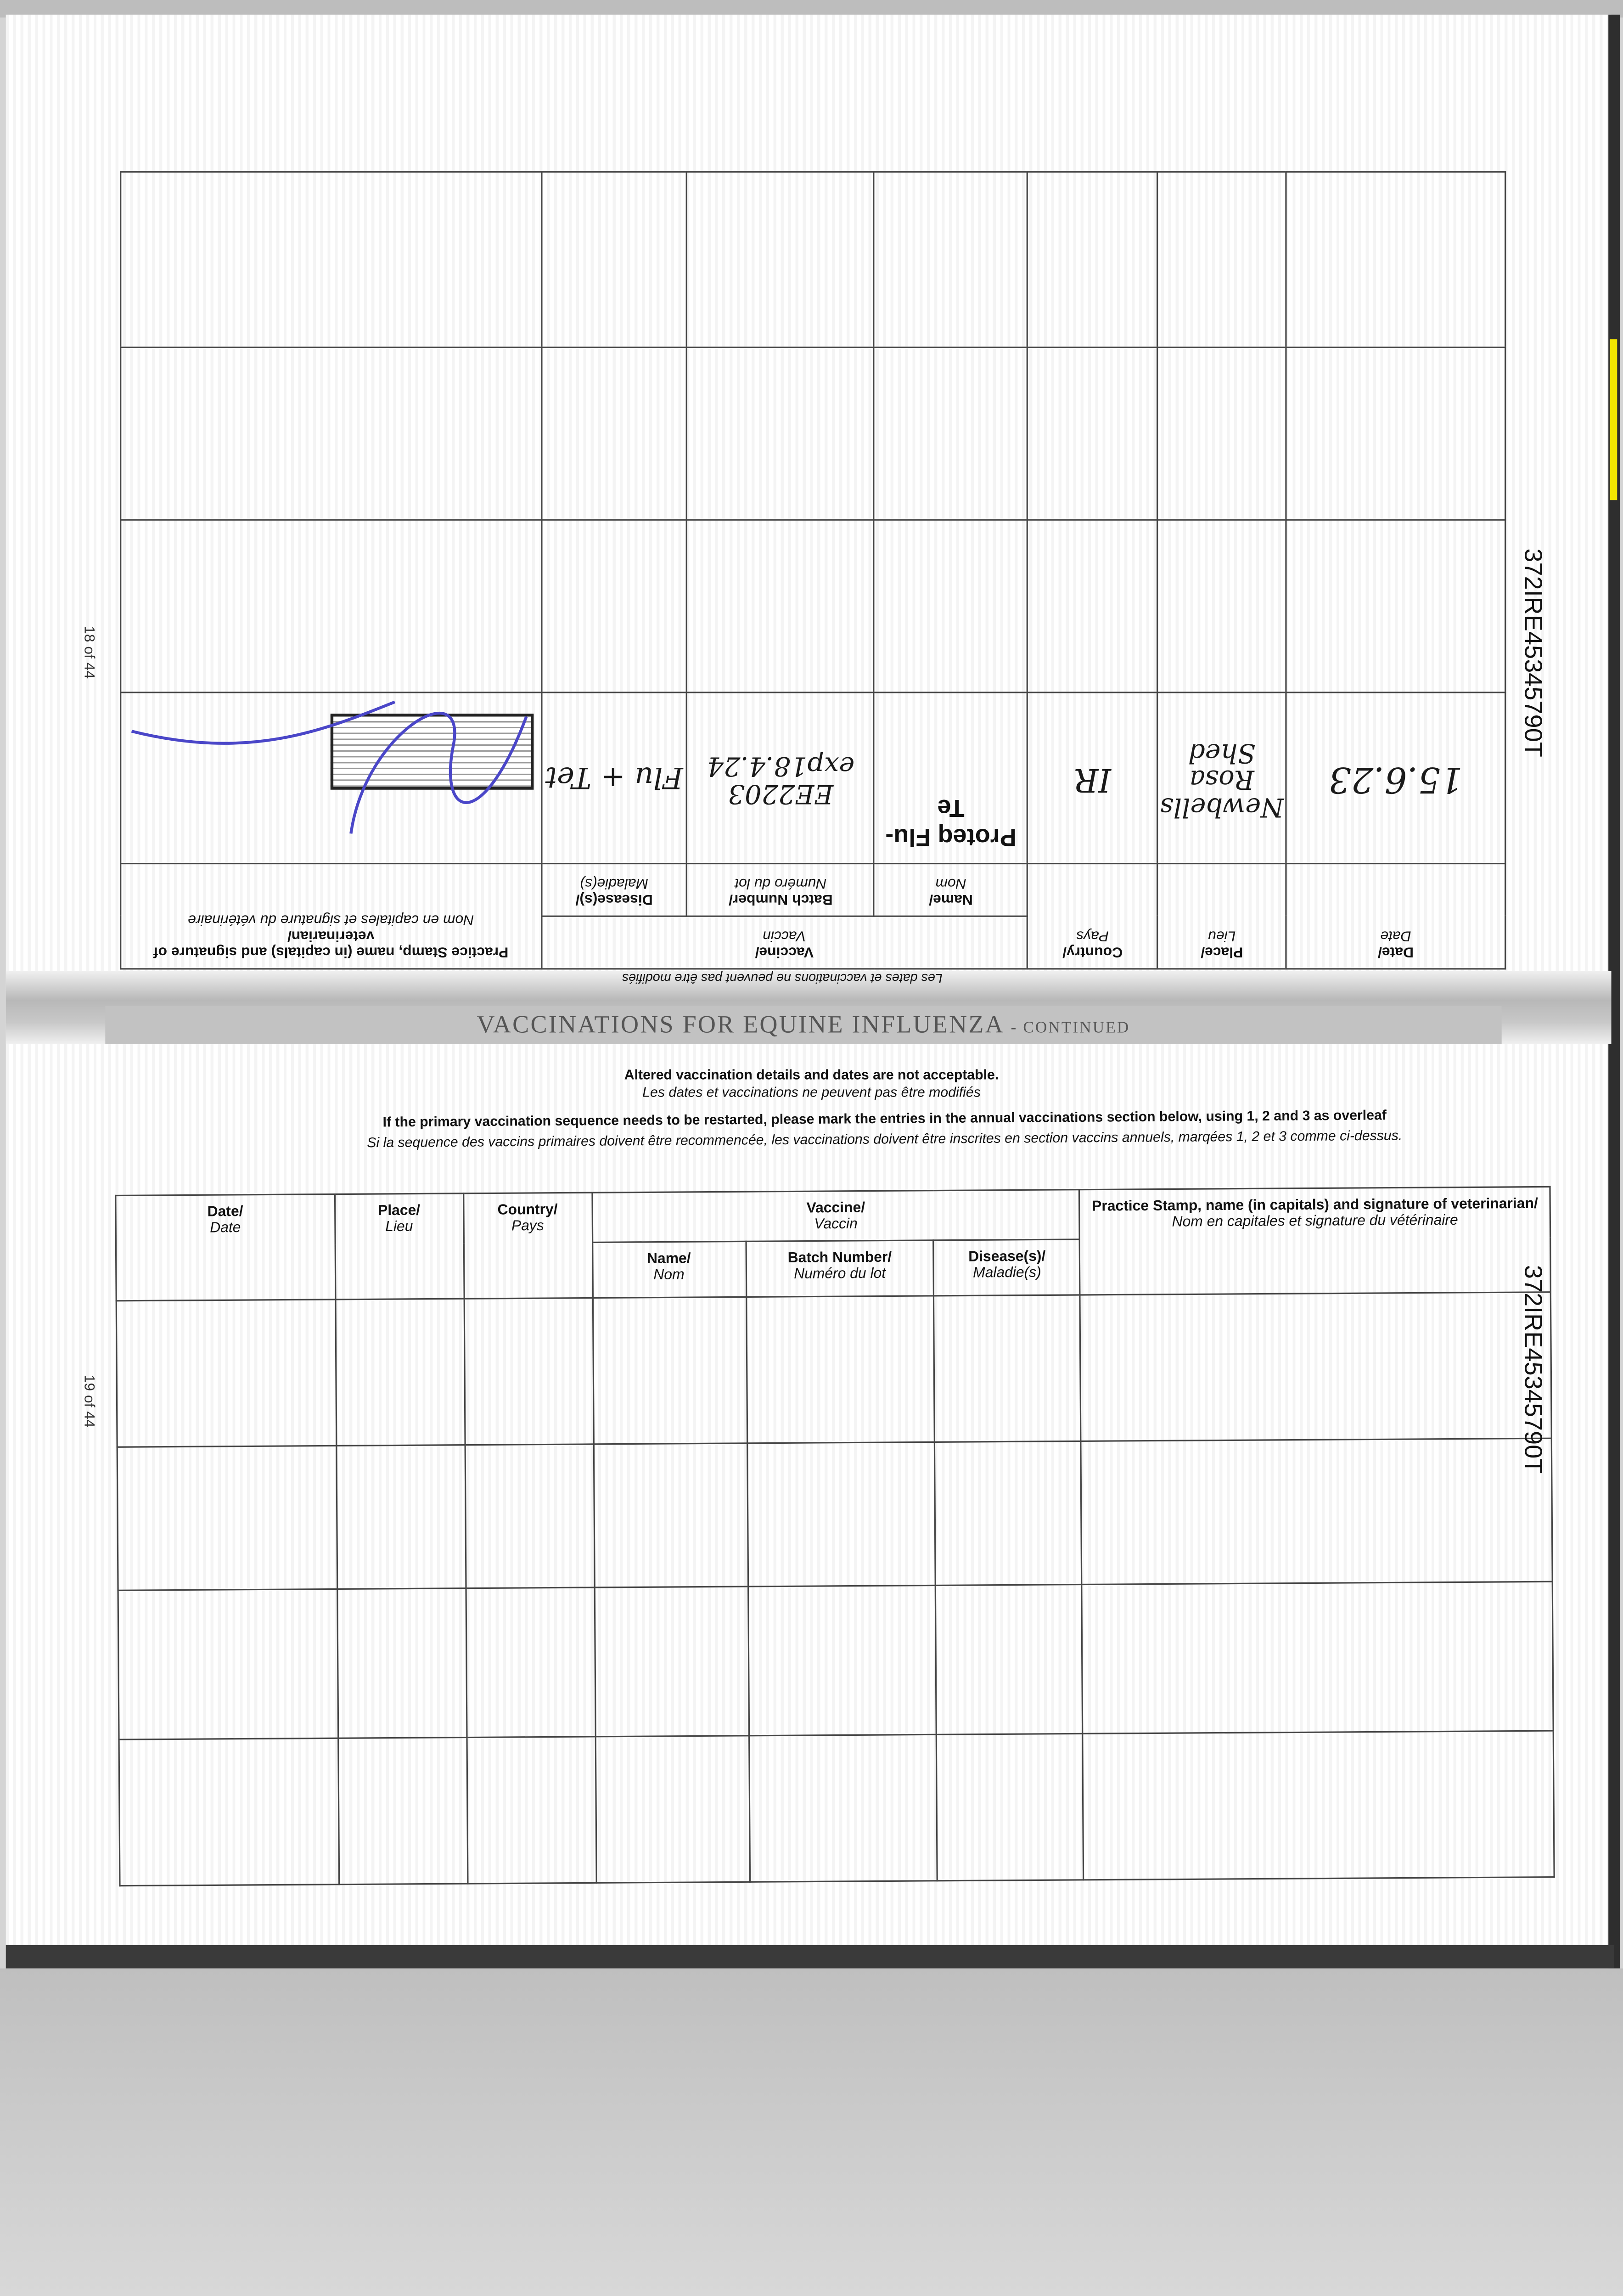 The image size is (1623, 2296). I want to click on yellow-tab, so click(1613, 420).